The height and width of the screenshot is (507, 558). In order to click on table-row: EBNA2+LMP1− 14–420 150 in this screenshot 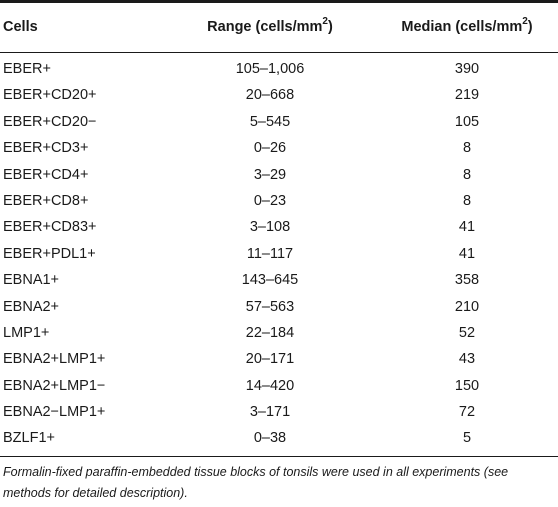, I will do `click(279, 386)`.